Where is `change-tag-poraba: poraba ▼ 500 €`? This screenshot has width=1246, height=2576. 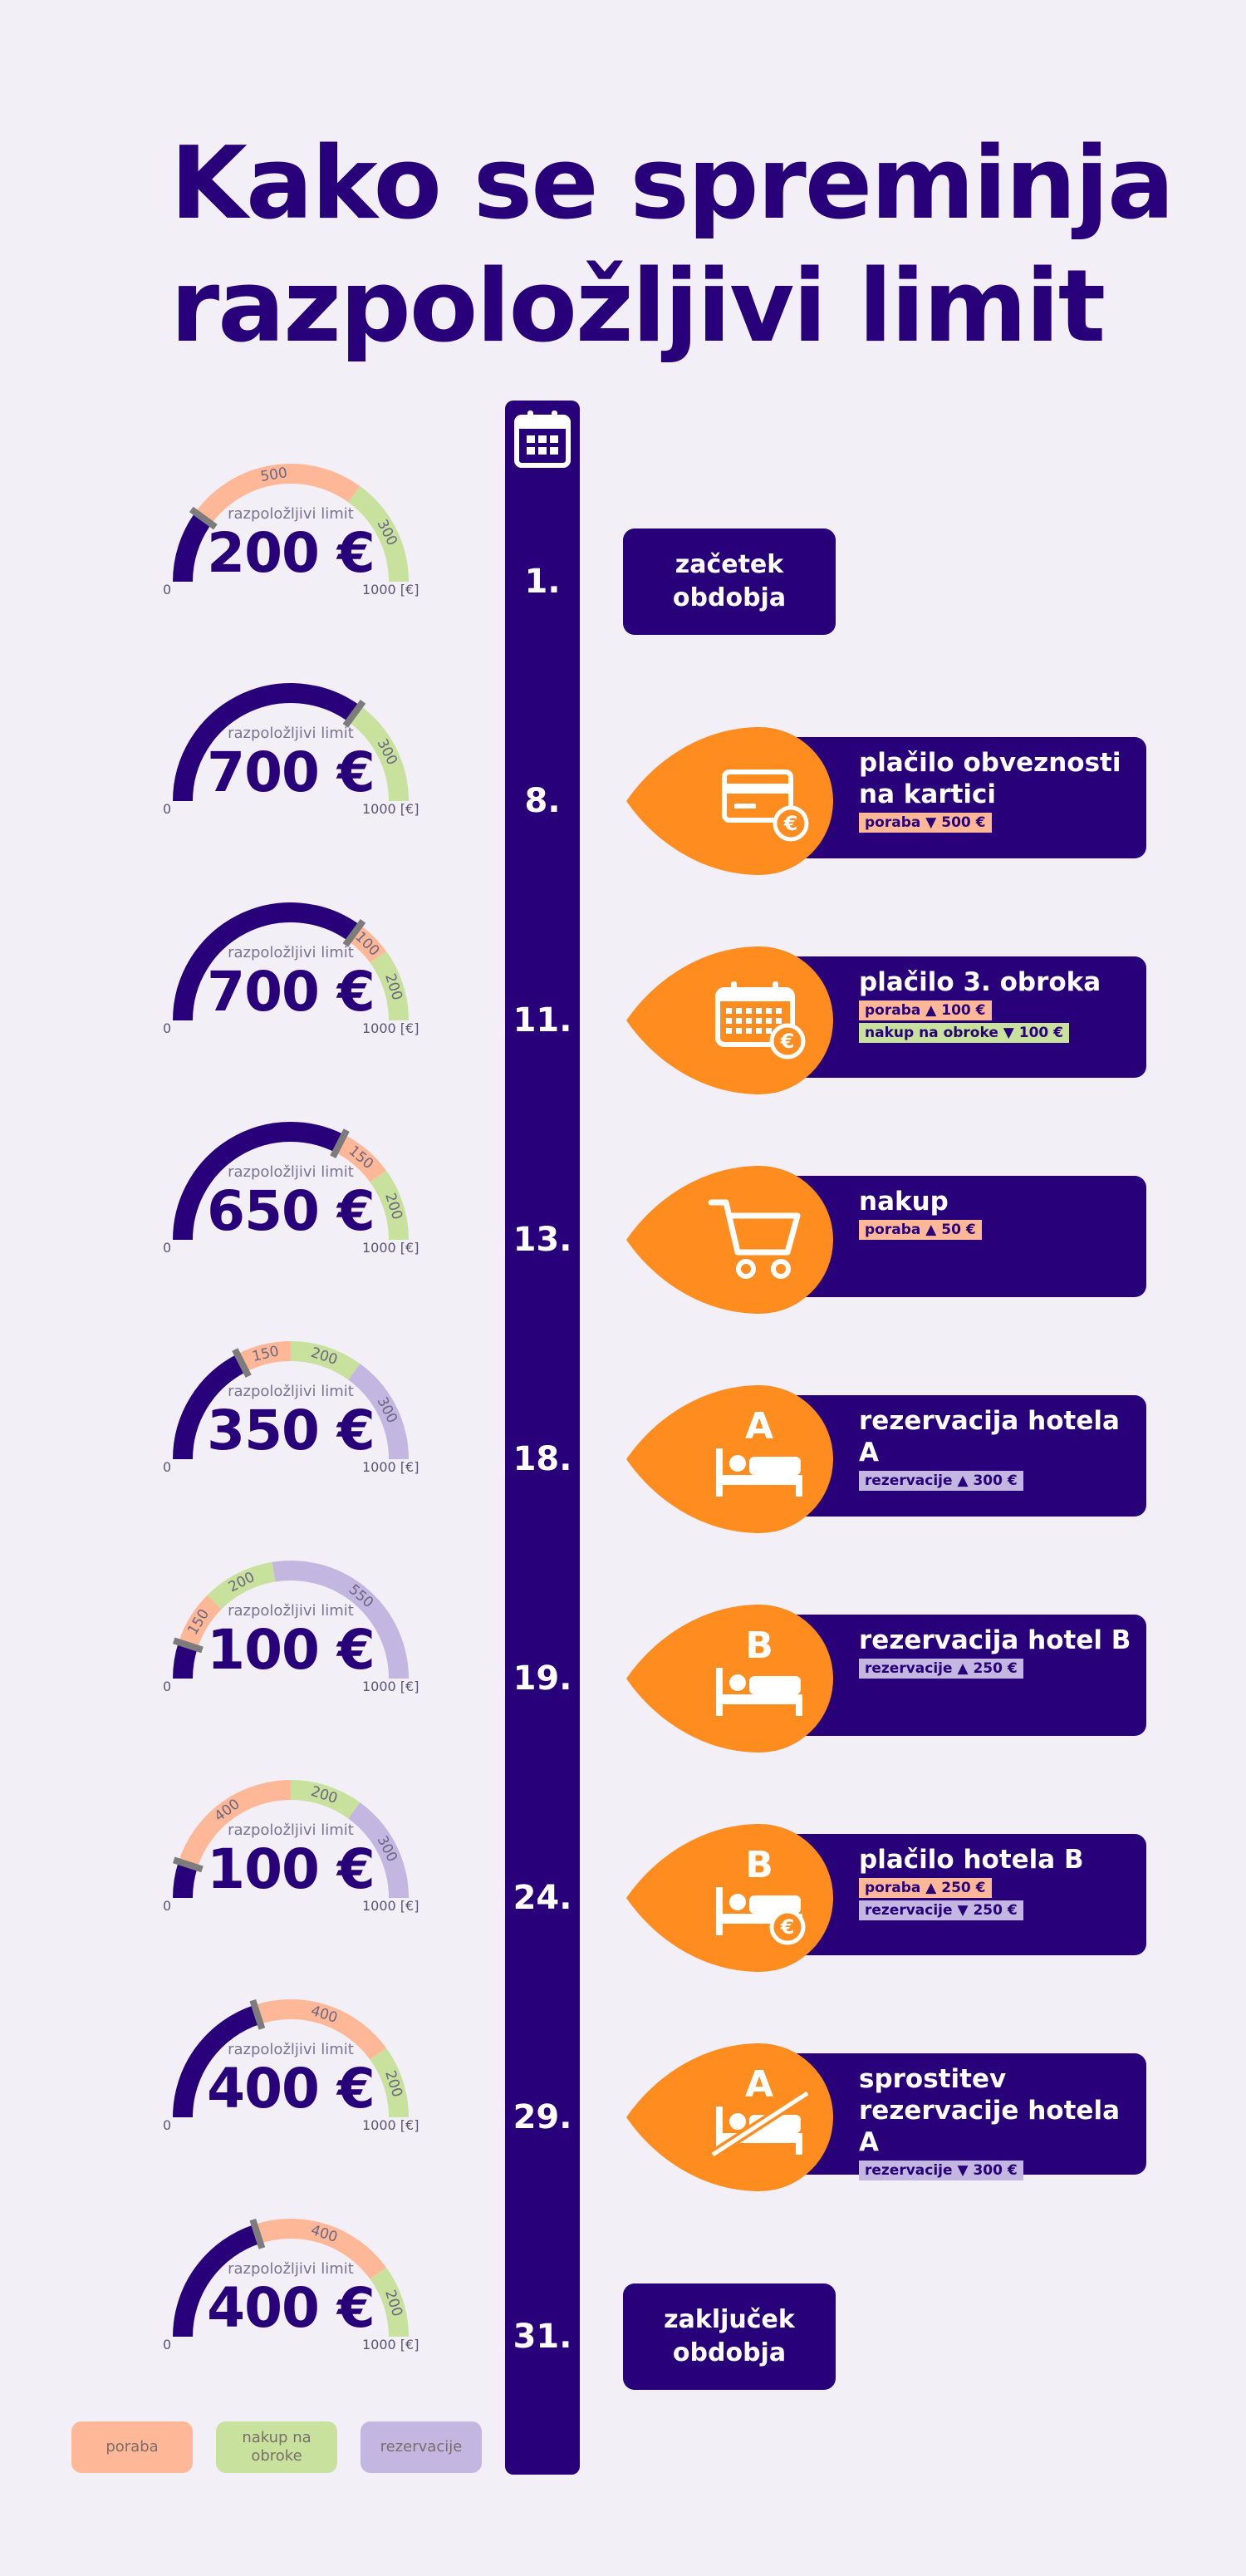 change-tag-poraba: poraba ▼ 500 € is located at coordinates (925, 823).